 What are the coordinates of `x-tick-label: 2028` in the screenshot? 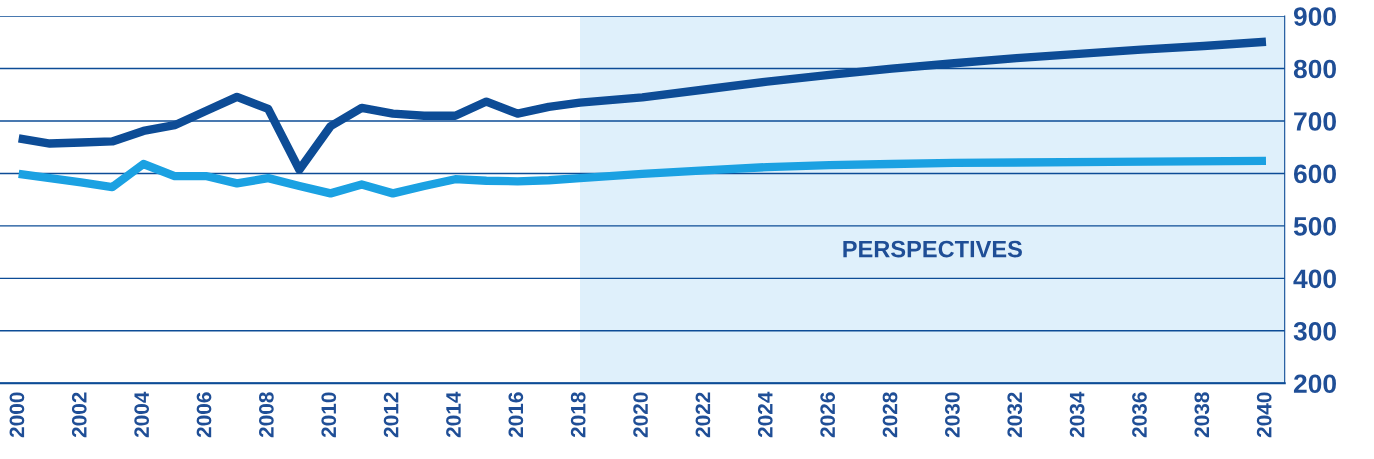 It's located at (890, 415).